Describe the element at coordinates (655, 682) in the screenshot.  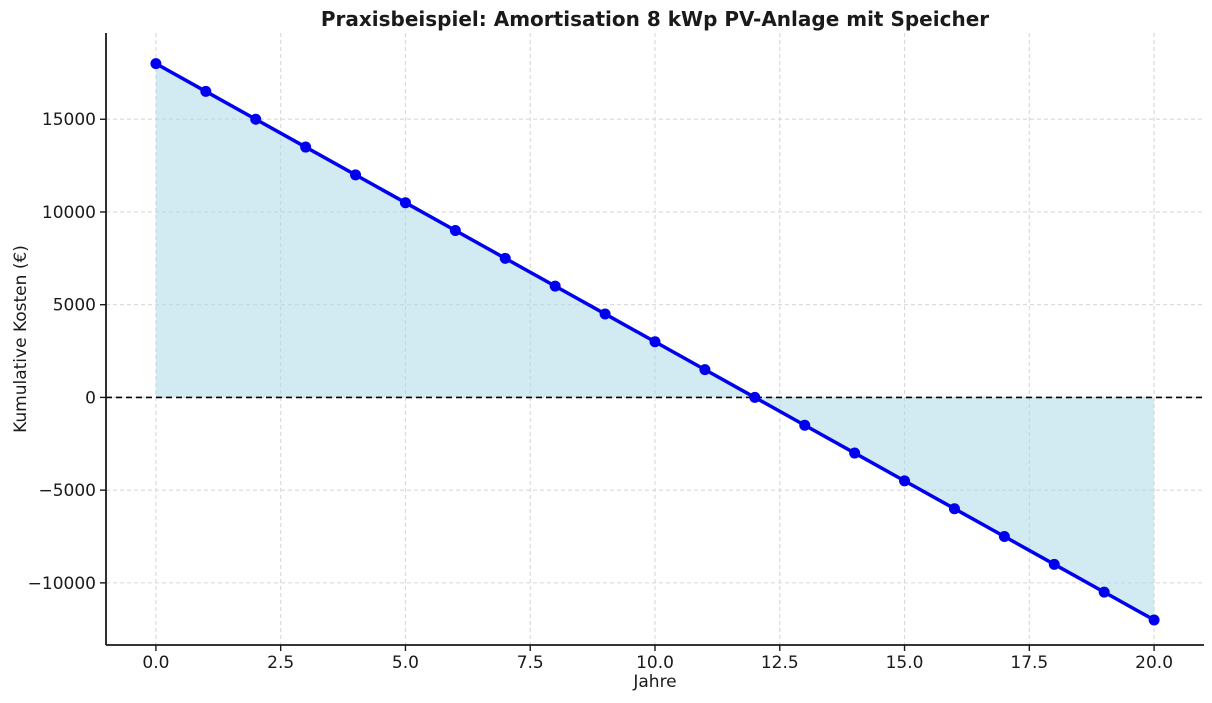
I see `x-axis-label: Jahre` at that location.